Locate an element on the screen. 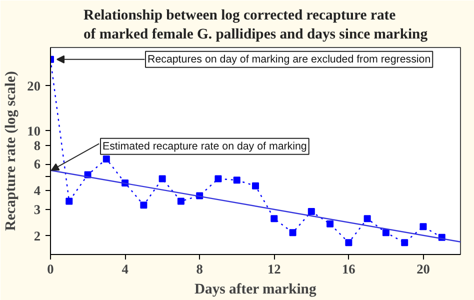 The height and width of the screenshot is (300, 474). x-tick-label: 4 is located at coordinates (125, 269).